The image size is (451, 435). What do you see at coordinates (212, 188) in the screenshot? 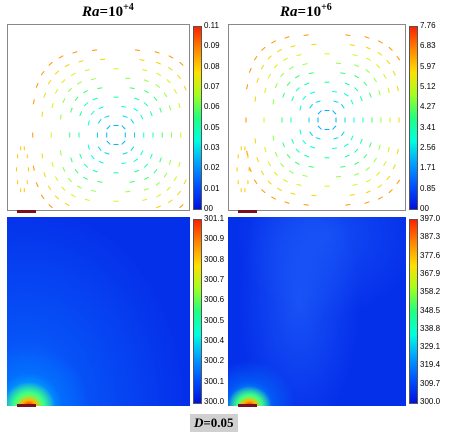
I see `colorbar-tick-label: 0.01` at bounding box center [212, 188].